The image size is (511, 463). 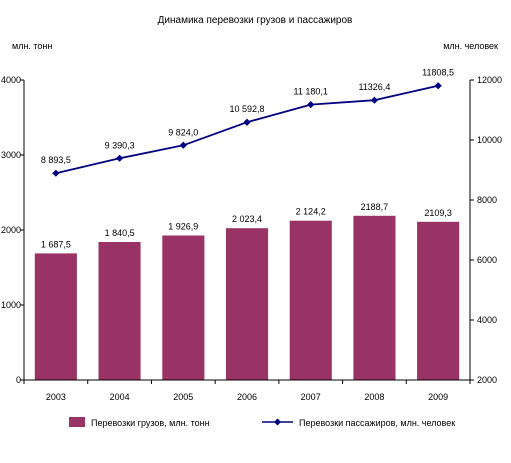 What do you see at coordinates (487, 380) in the screenshot?
I see `right-tick-label: 2000` at bounding box center [487, 380].